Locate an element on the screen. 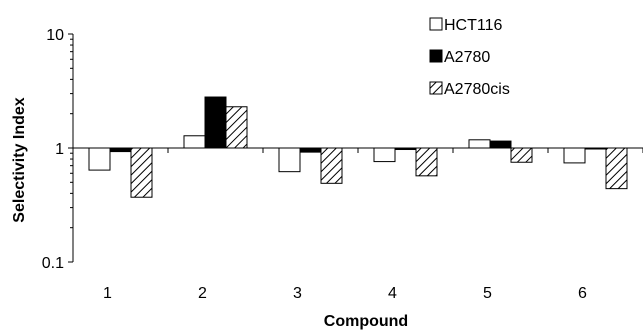  legend: HCT116 A2780 A2780cis is located at coordinates (469, 57).